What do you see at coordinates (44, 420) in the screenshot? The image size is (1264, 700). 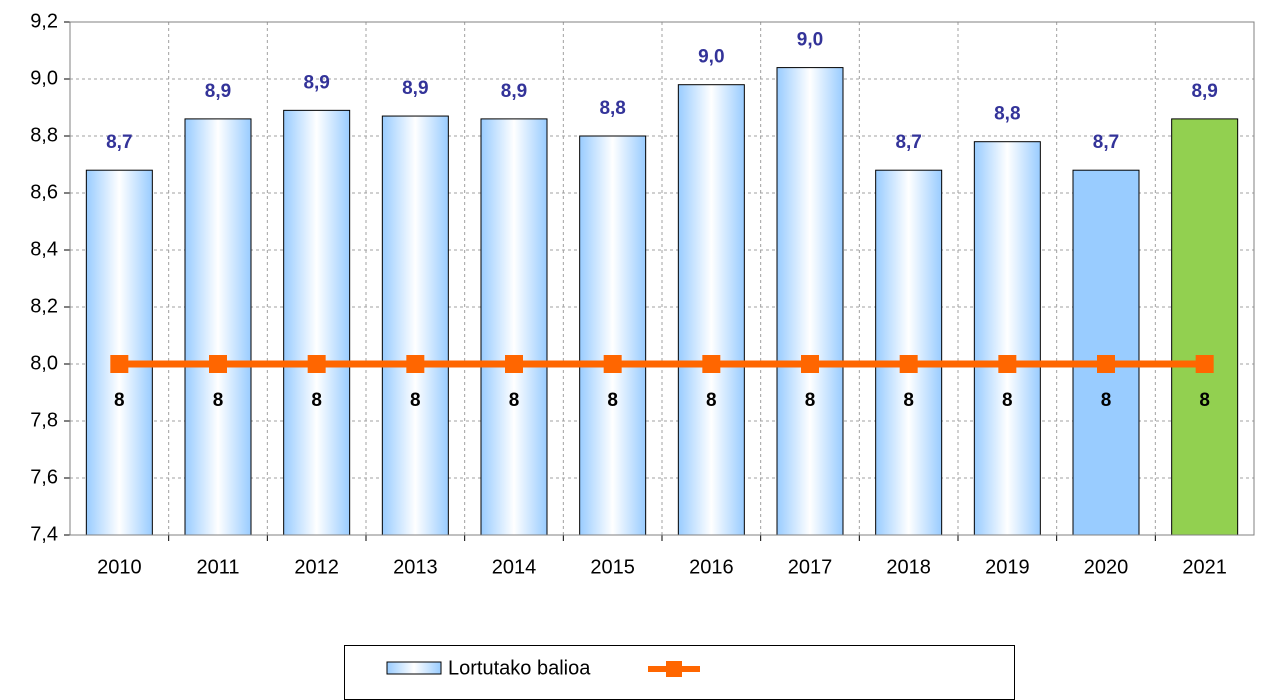 I see `y-tick-label: 7,8` at bounding box center [44, 420].